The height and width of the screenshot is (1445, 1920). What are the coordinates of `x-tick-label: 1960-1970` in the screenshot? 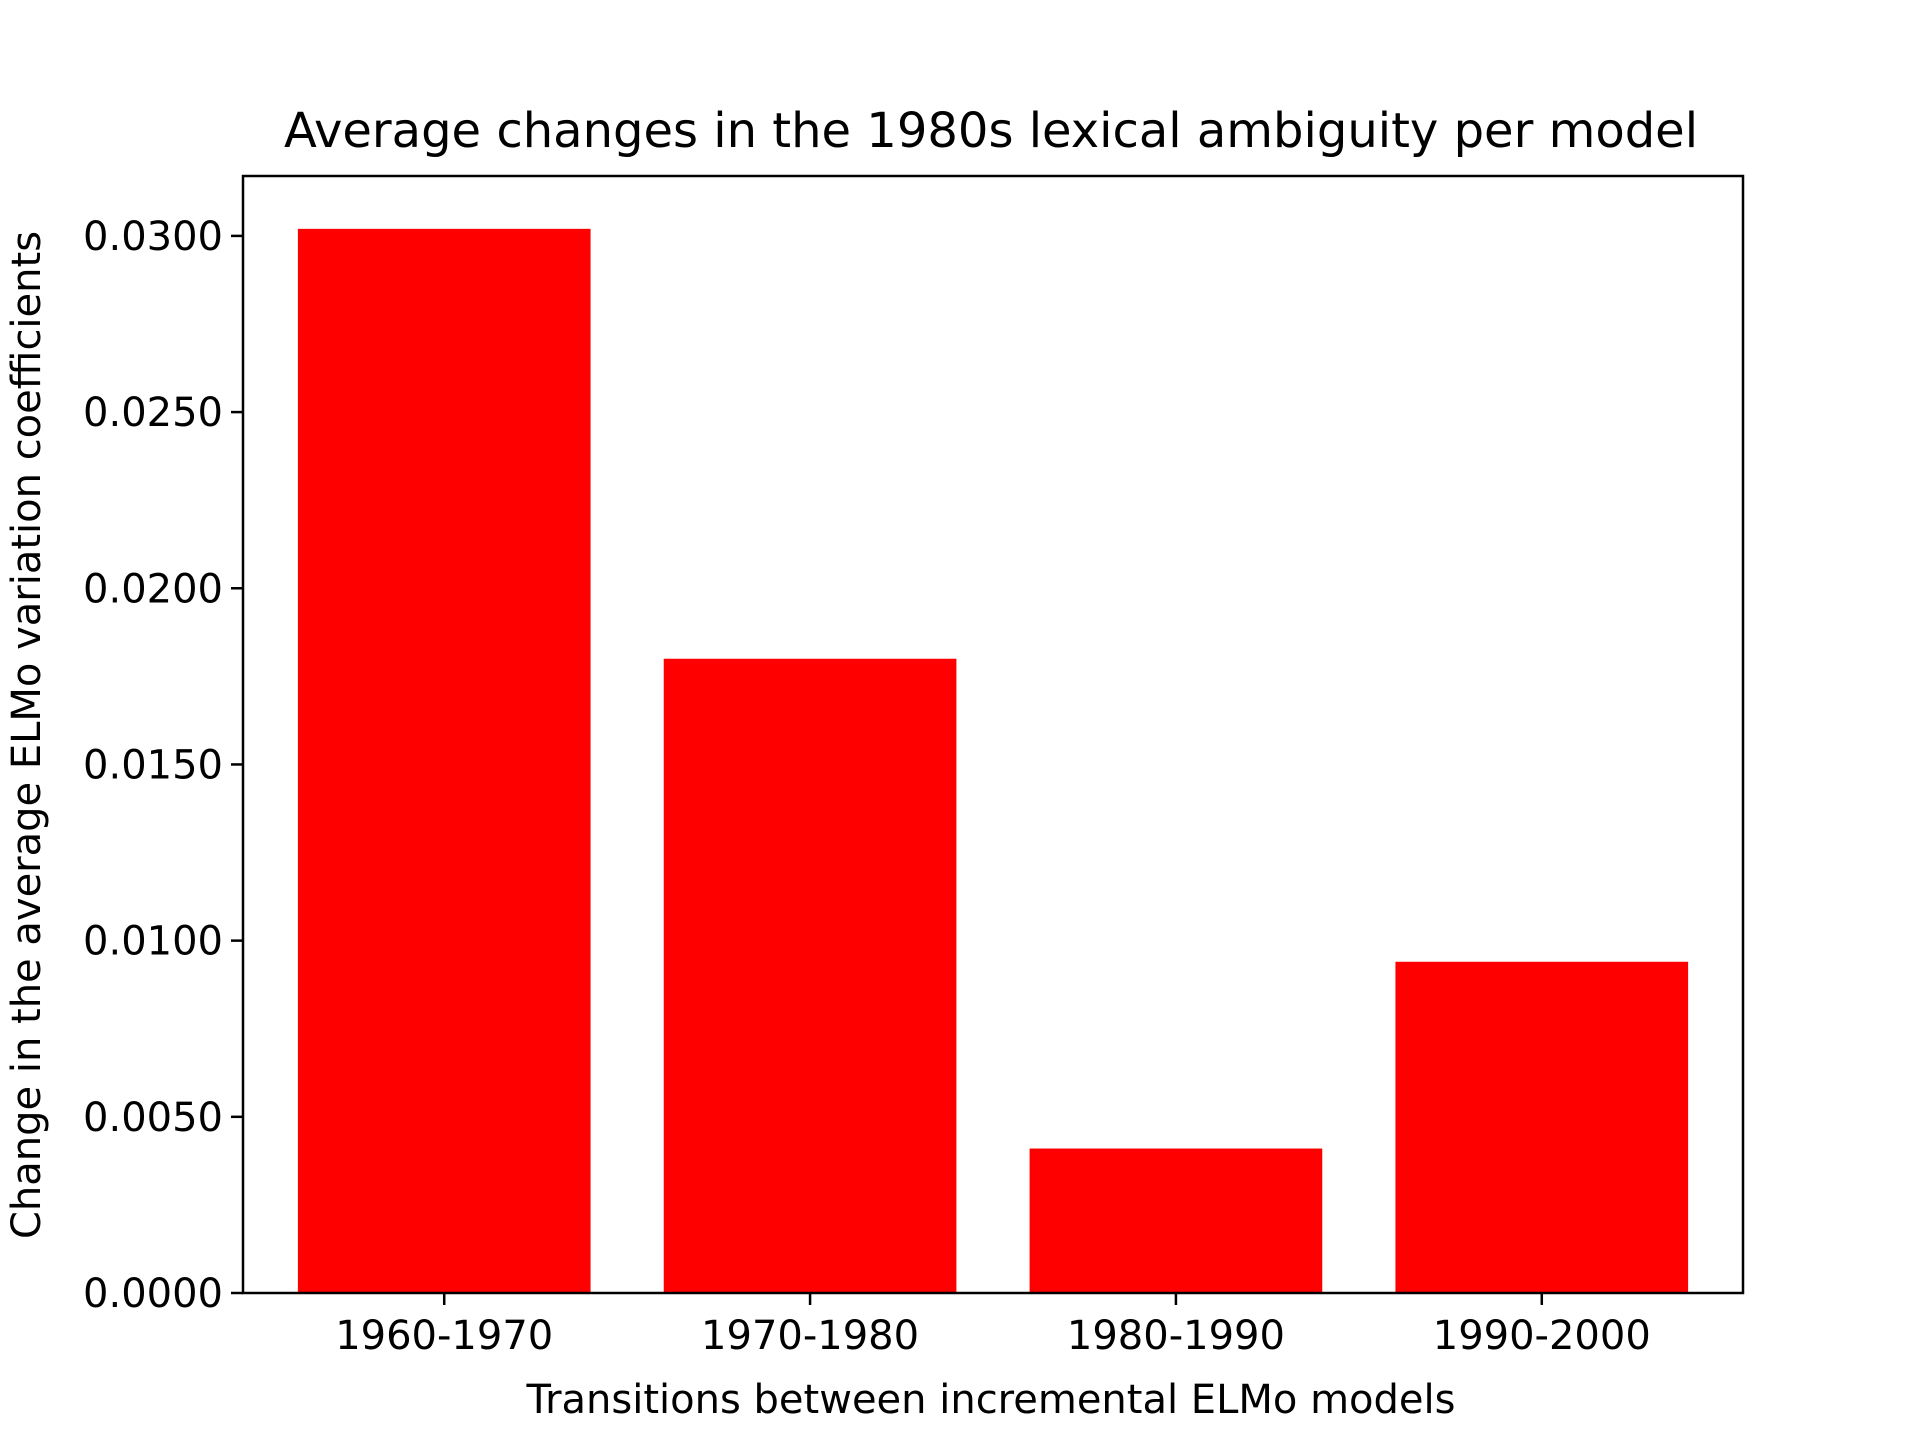 It's located at (444, 1336).